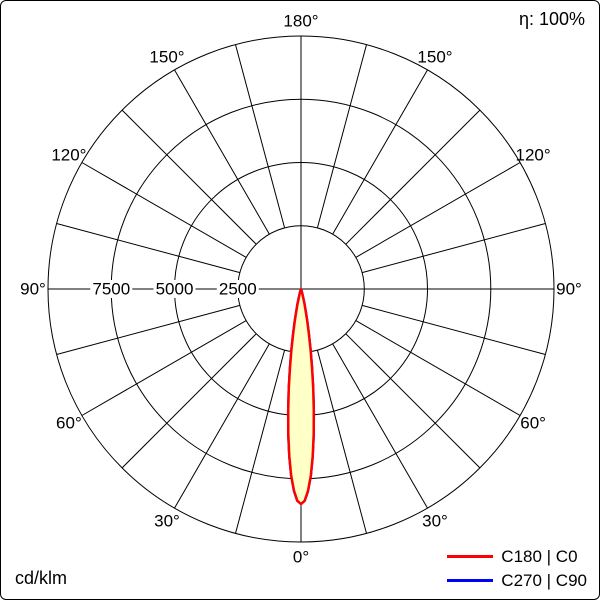 This screenshot has height=600, width=600. Describe the element at coordinates (470, 556) in the screenshot. I see `legend-line-red-icon` at that location.